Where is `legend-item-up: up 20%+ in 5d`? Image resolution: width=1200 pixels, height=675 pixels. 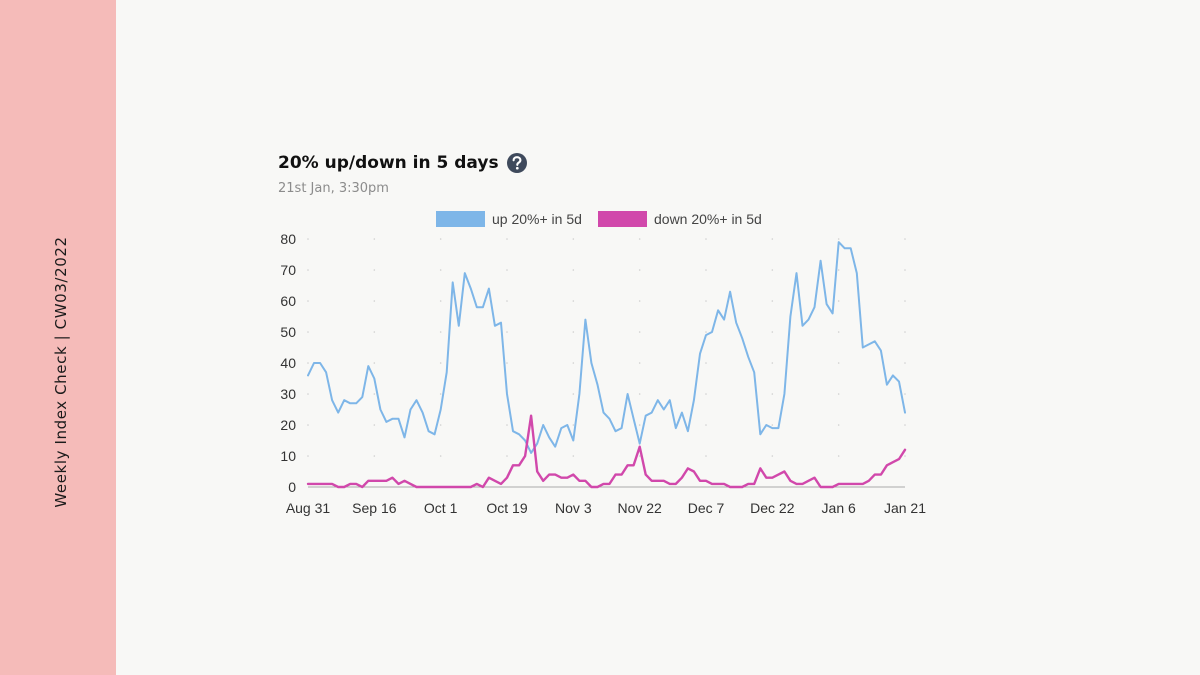 legend-item-up: up 20%+ in 5d is located at coordinates (509, 219).